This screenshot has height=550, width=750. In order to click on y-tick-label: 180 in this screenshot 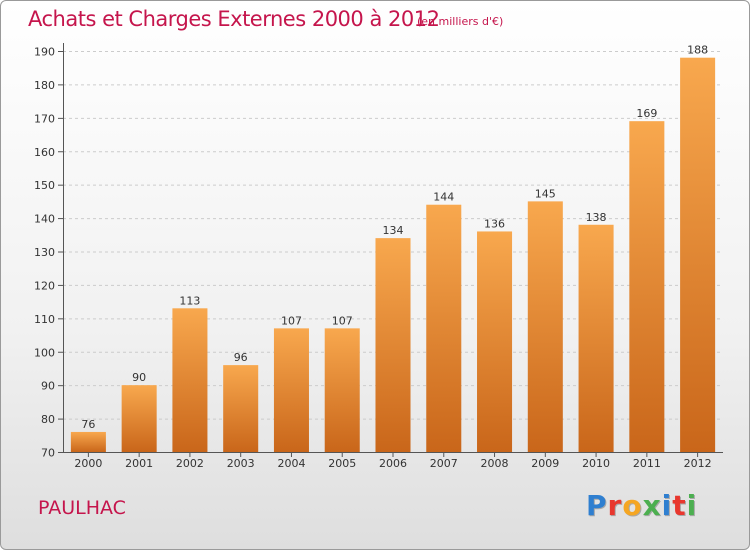, I will do `click(44, 85)`.